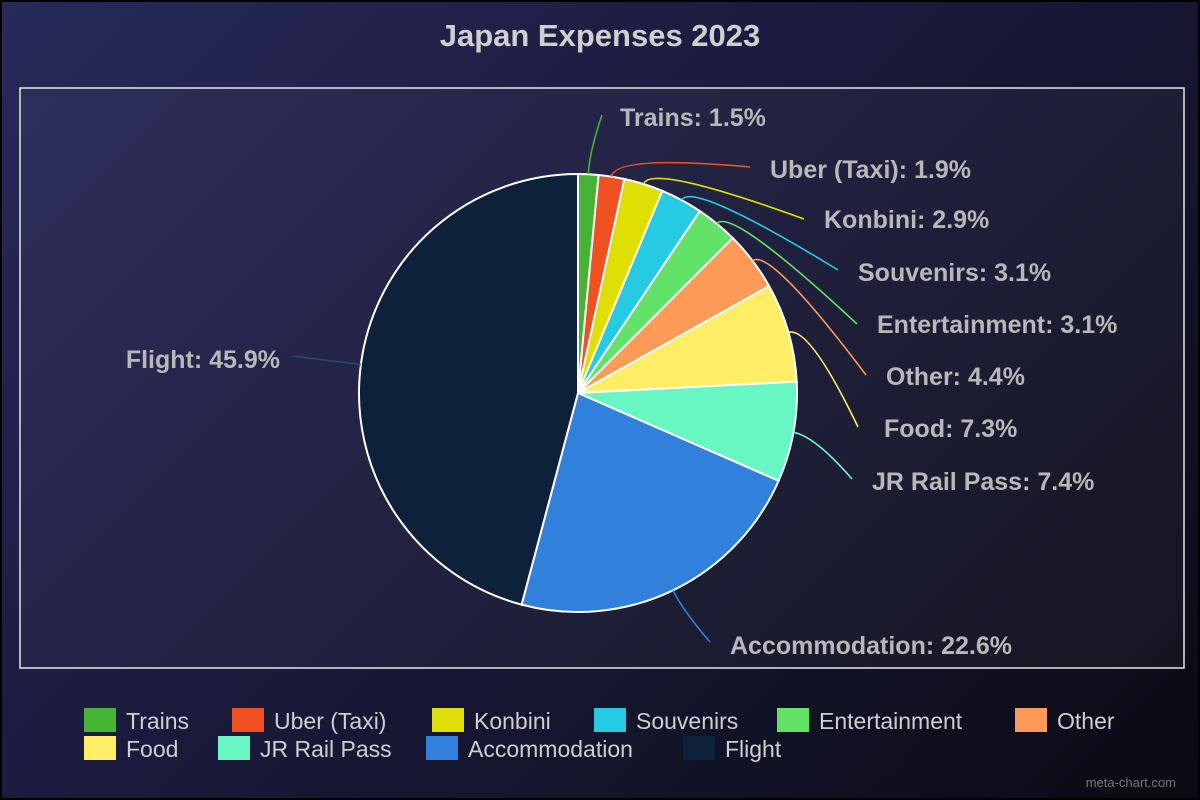 Image resolution: width=1200 pixels, height=800 pixels. What do you see at coordinates (100, 748) in the screenshot?
I see `legend-swatch-food` at bounding box center [100, 748].